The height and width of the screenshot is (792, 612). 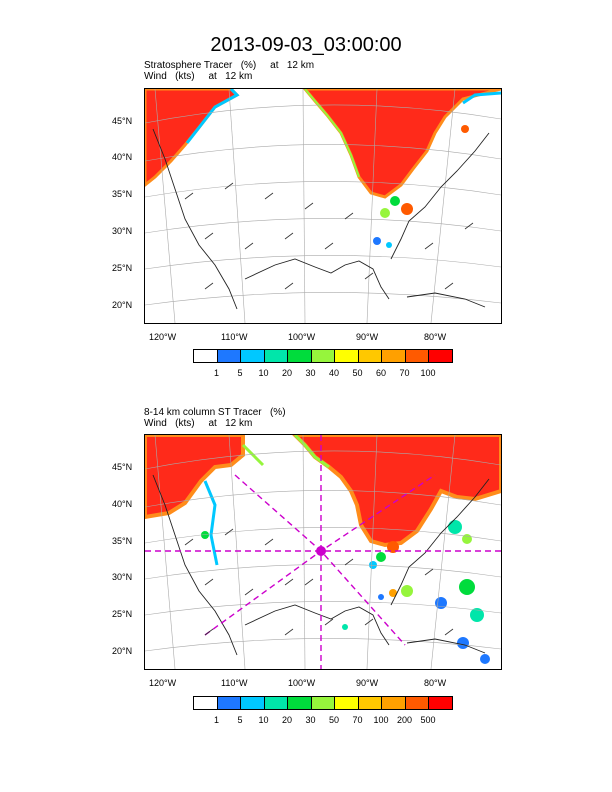 What do you see at coordinates (122, 231) in the screenshot?
I see `panel1-lat-label: 30°N` at bounding box center [122, 231].